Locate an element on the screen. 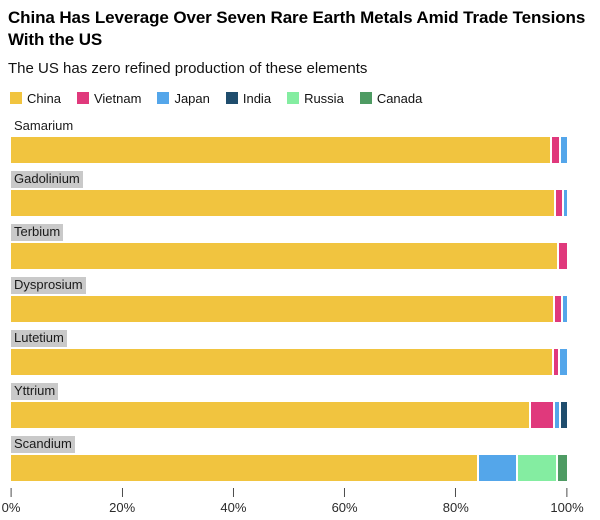 This screenshot has height=520, width=600. legend-item-canada: Canada is located at coordinates (391, 98).